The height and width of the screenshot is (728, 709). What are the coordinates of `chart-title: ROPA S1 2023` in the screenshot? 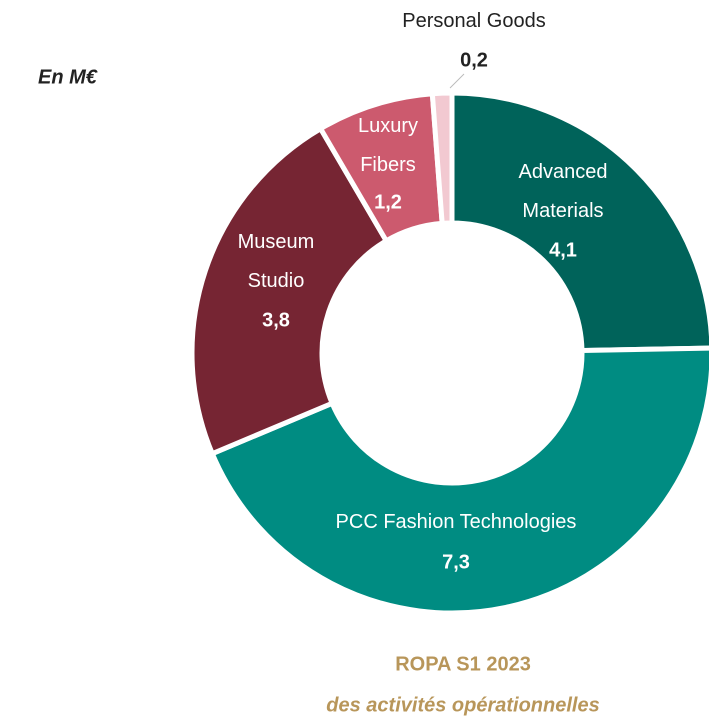 It's located at (463, 664).